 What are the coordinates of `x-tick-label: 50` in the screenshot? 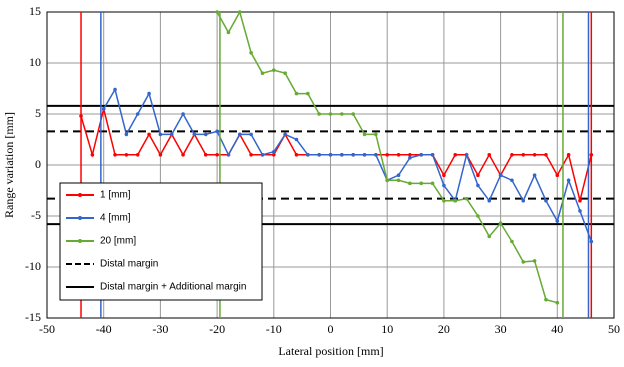 It's located at (614, 329).